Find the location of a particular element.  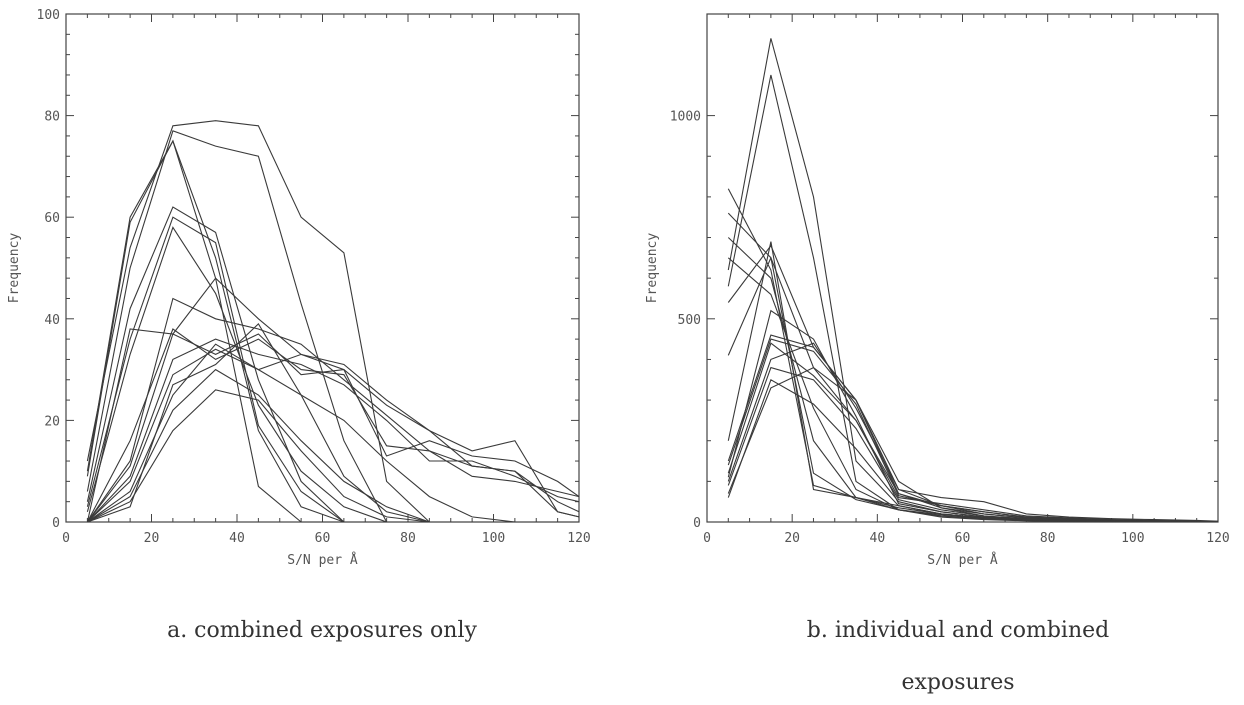

y-tick-label: 80 is located at coordinates (52, 117).